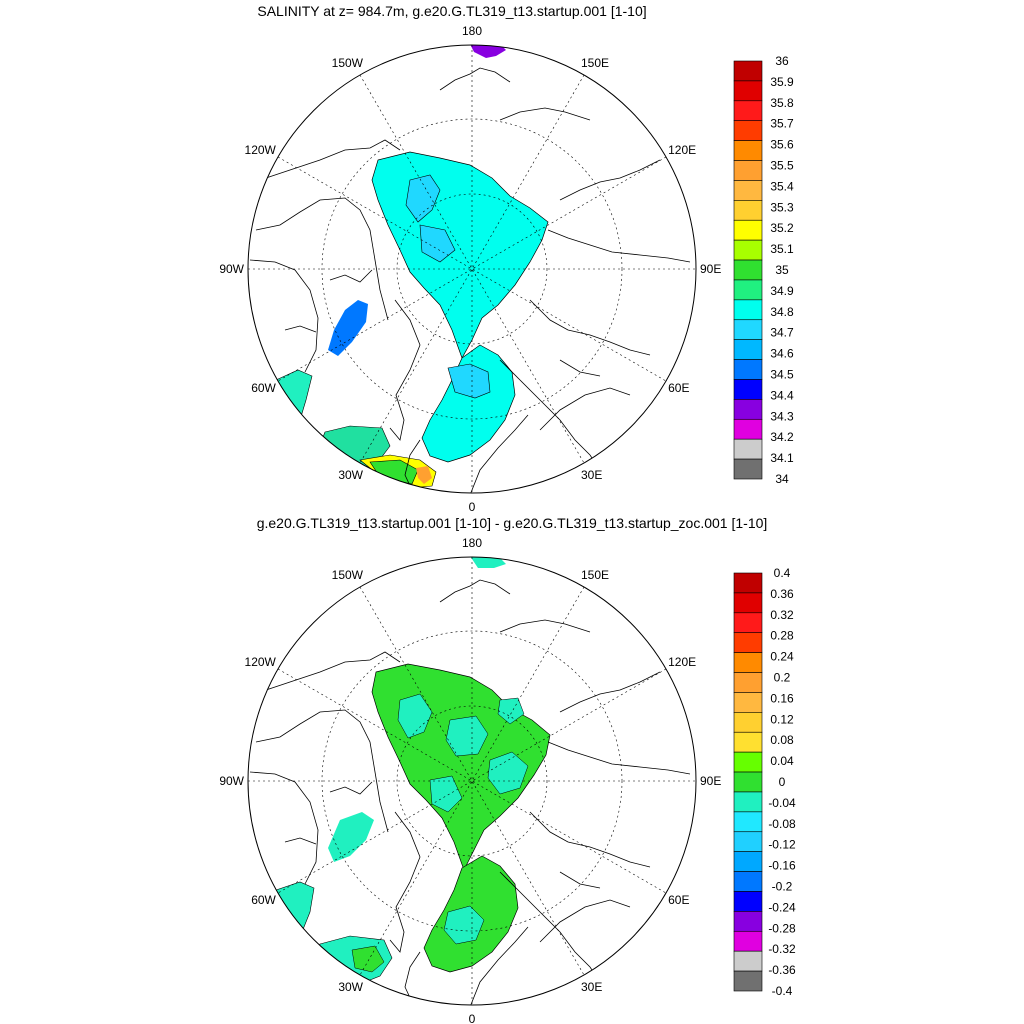 This screenshot has width=1024, height=1024. Describe the element at coordinates (782, 698) in the screenshot. I see `colorbar-label: 0.16` at that location.